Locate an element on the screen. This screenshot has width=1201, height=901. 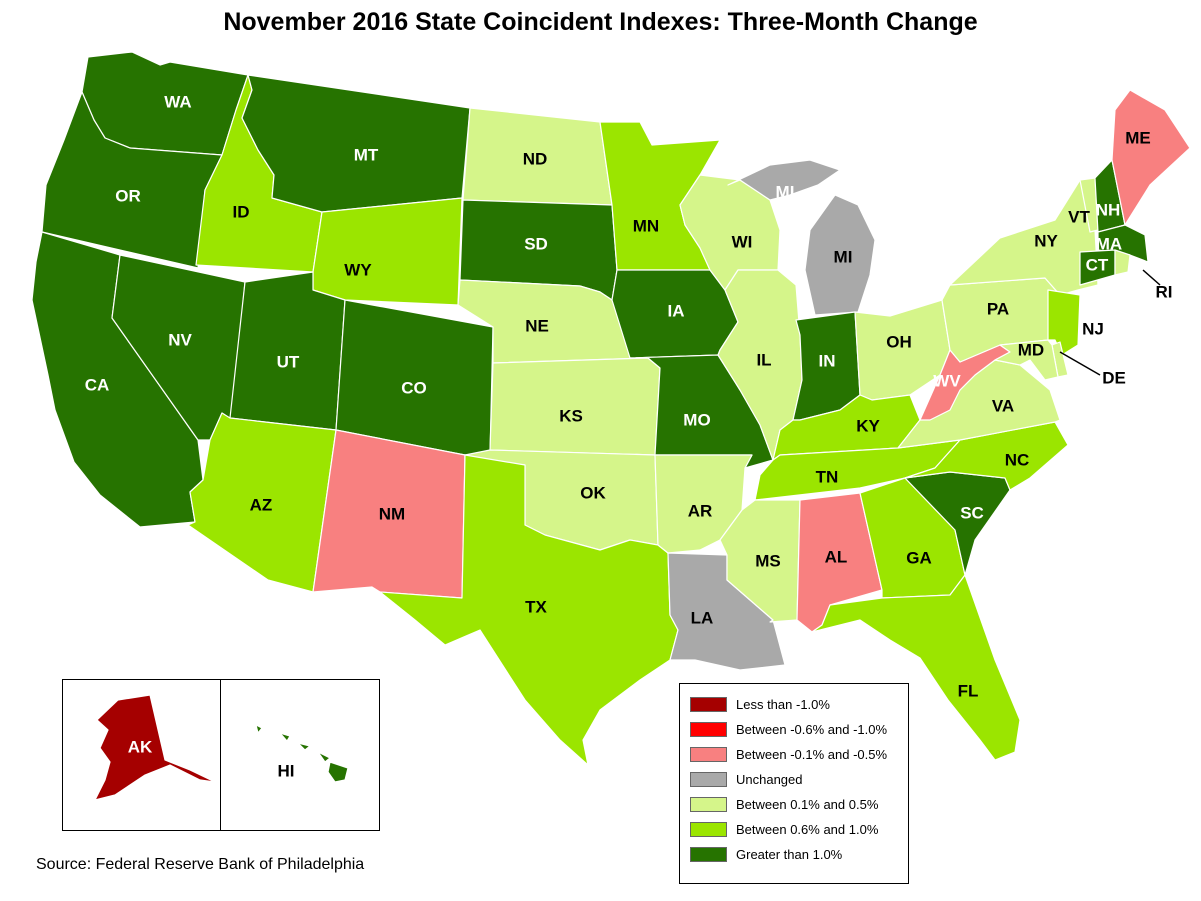
state-label-in: IN is located at coordinates (827, 361).